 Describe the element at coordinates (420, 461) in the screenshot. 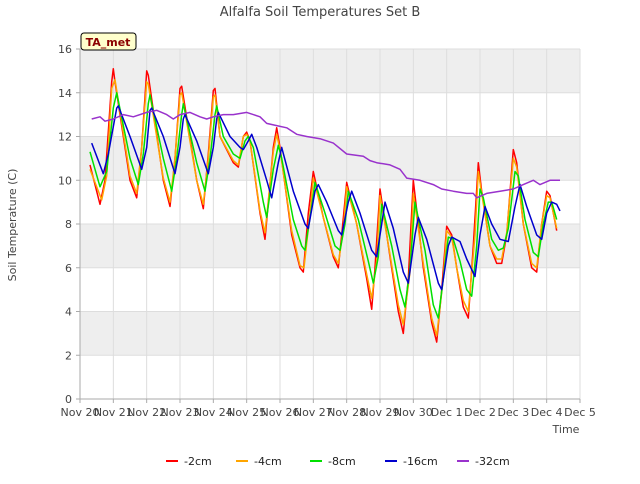

I see `legend-label: -16cm` at that location.